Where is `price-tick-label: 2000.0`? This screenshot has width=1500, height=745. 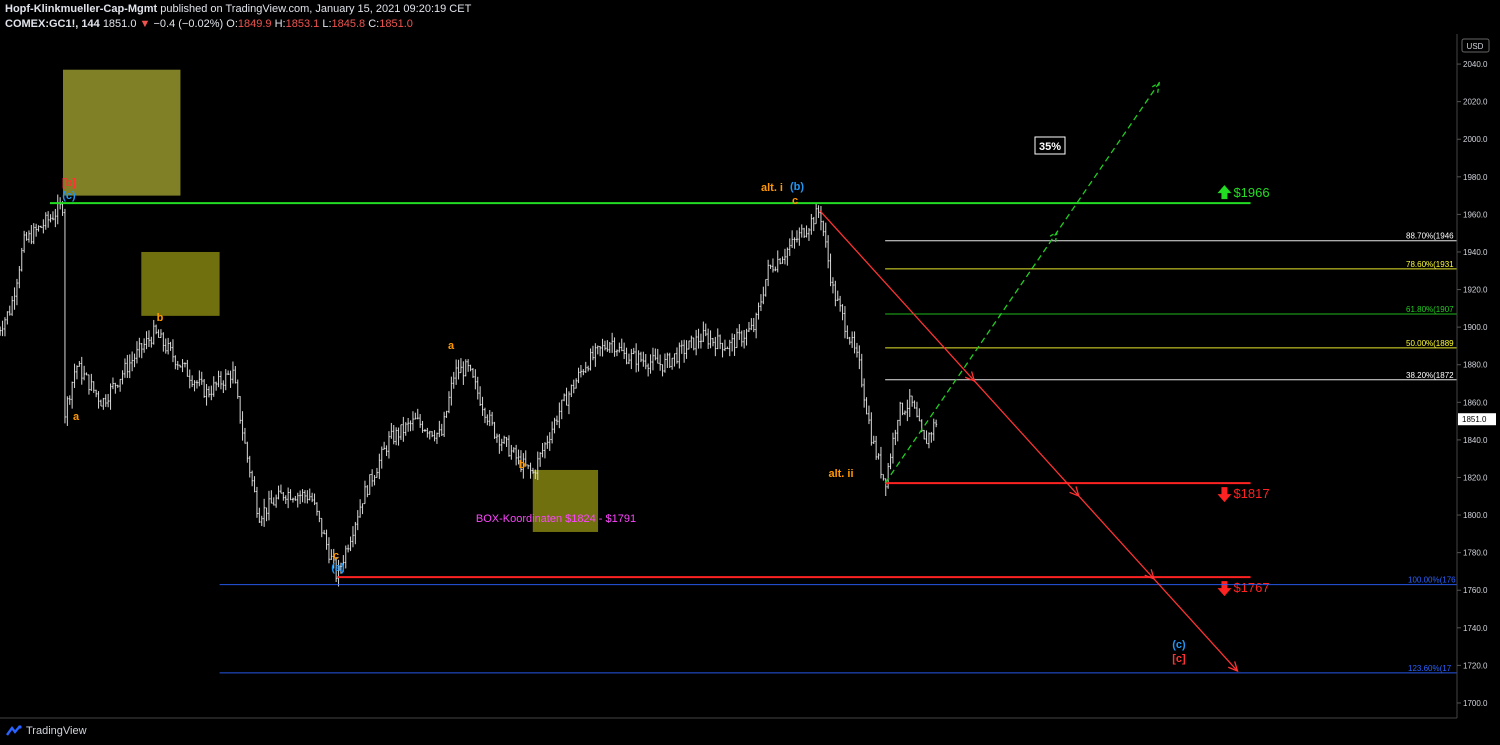
price-tick-label: 2000.0 is located at coordinates (1475, 139).